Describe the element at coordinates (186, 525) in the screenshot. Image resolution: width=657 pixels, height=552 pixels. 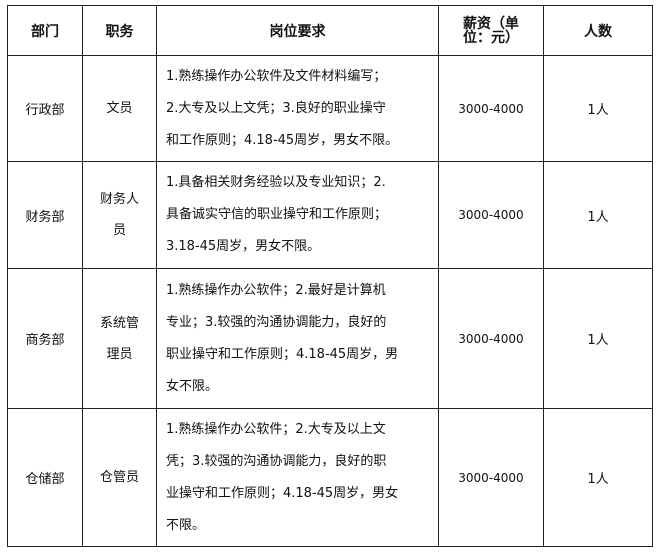
I see `requirement-line: 不限。` at that location.